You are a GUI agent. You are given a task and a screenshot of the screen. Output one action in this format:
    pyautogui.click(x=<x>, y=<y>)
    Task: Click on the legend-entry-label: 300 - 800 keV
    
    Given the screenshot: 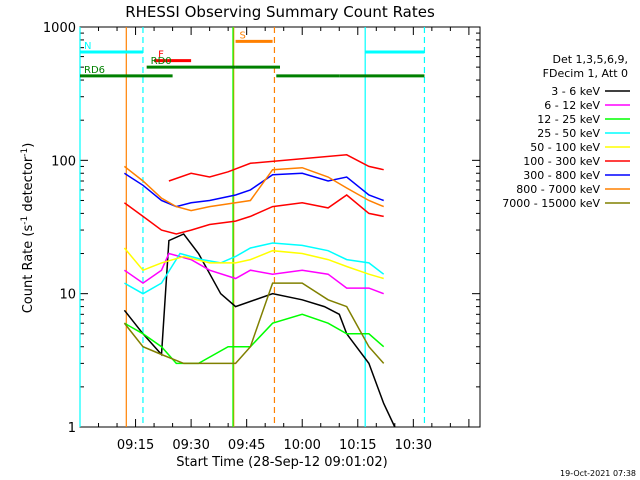 What is the action you would take?
    pyautogui.click(x=561, y=175)
    